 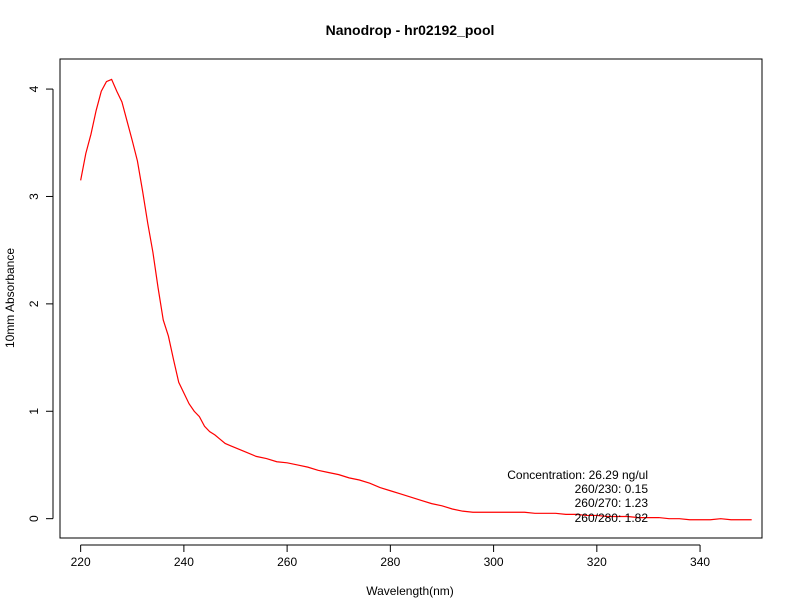 What do you see at coordinates (10, 298) in the screenshot?
I see `y-axis-label: 10mm Absorbance` at bounding box center [10, 298].